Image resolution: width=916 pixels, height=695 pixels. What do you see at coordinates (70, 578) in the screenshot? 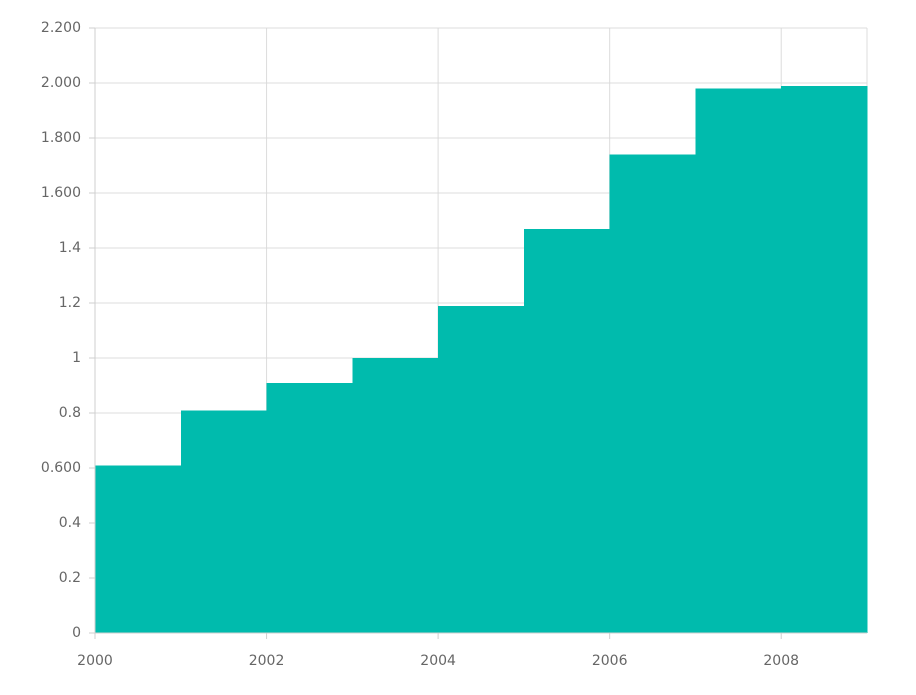
I see `y-tick-label: 0.2` at bounding box center [70, 578].